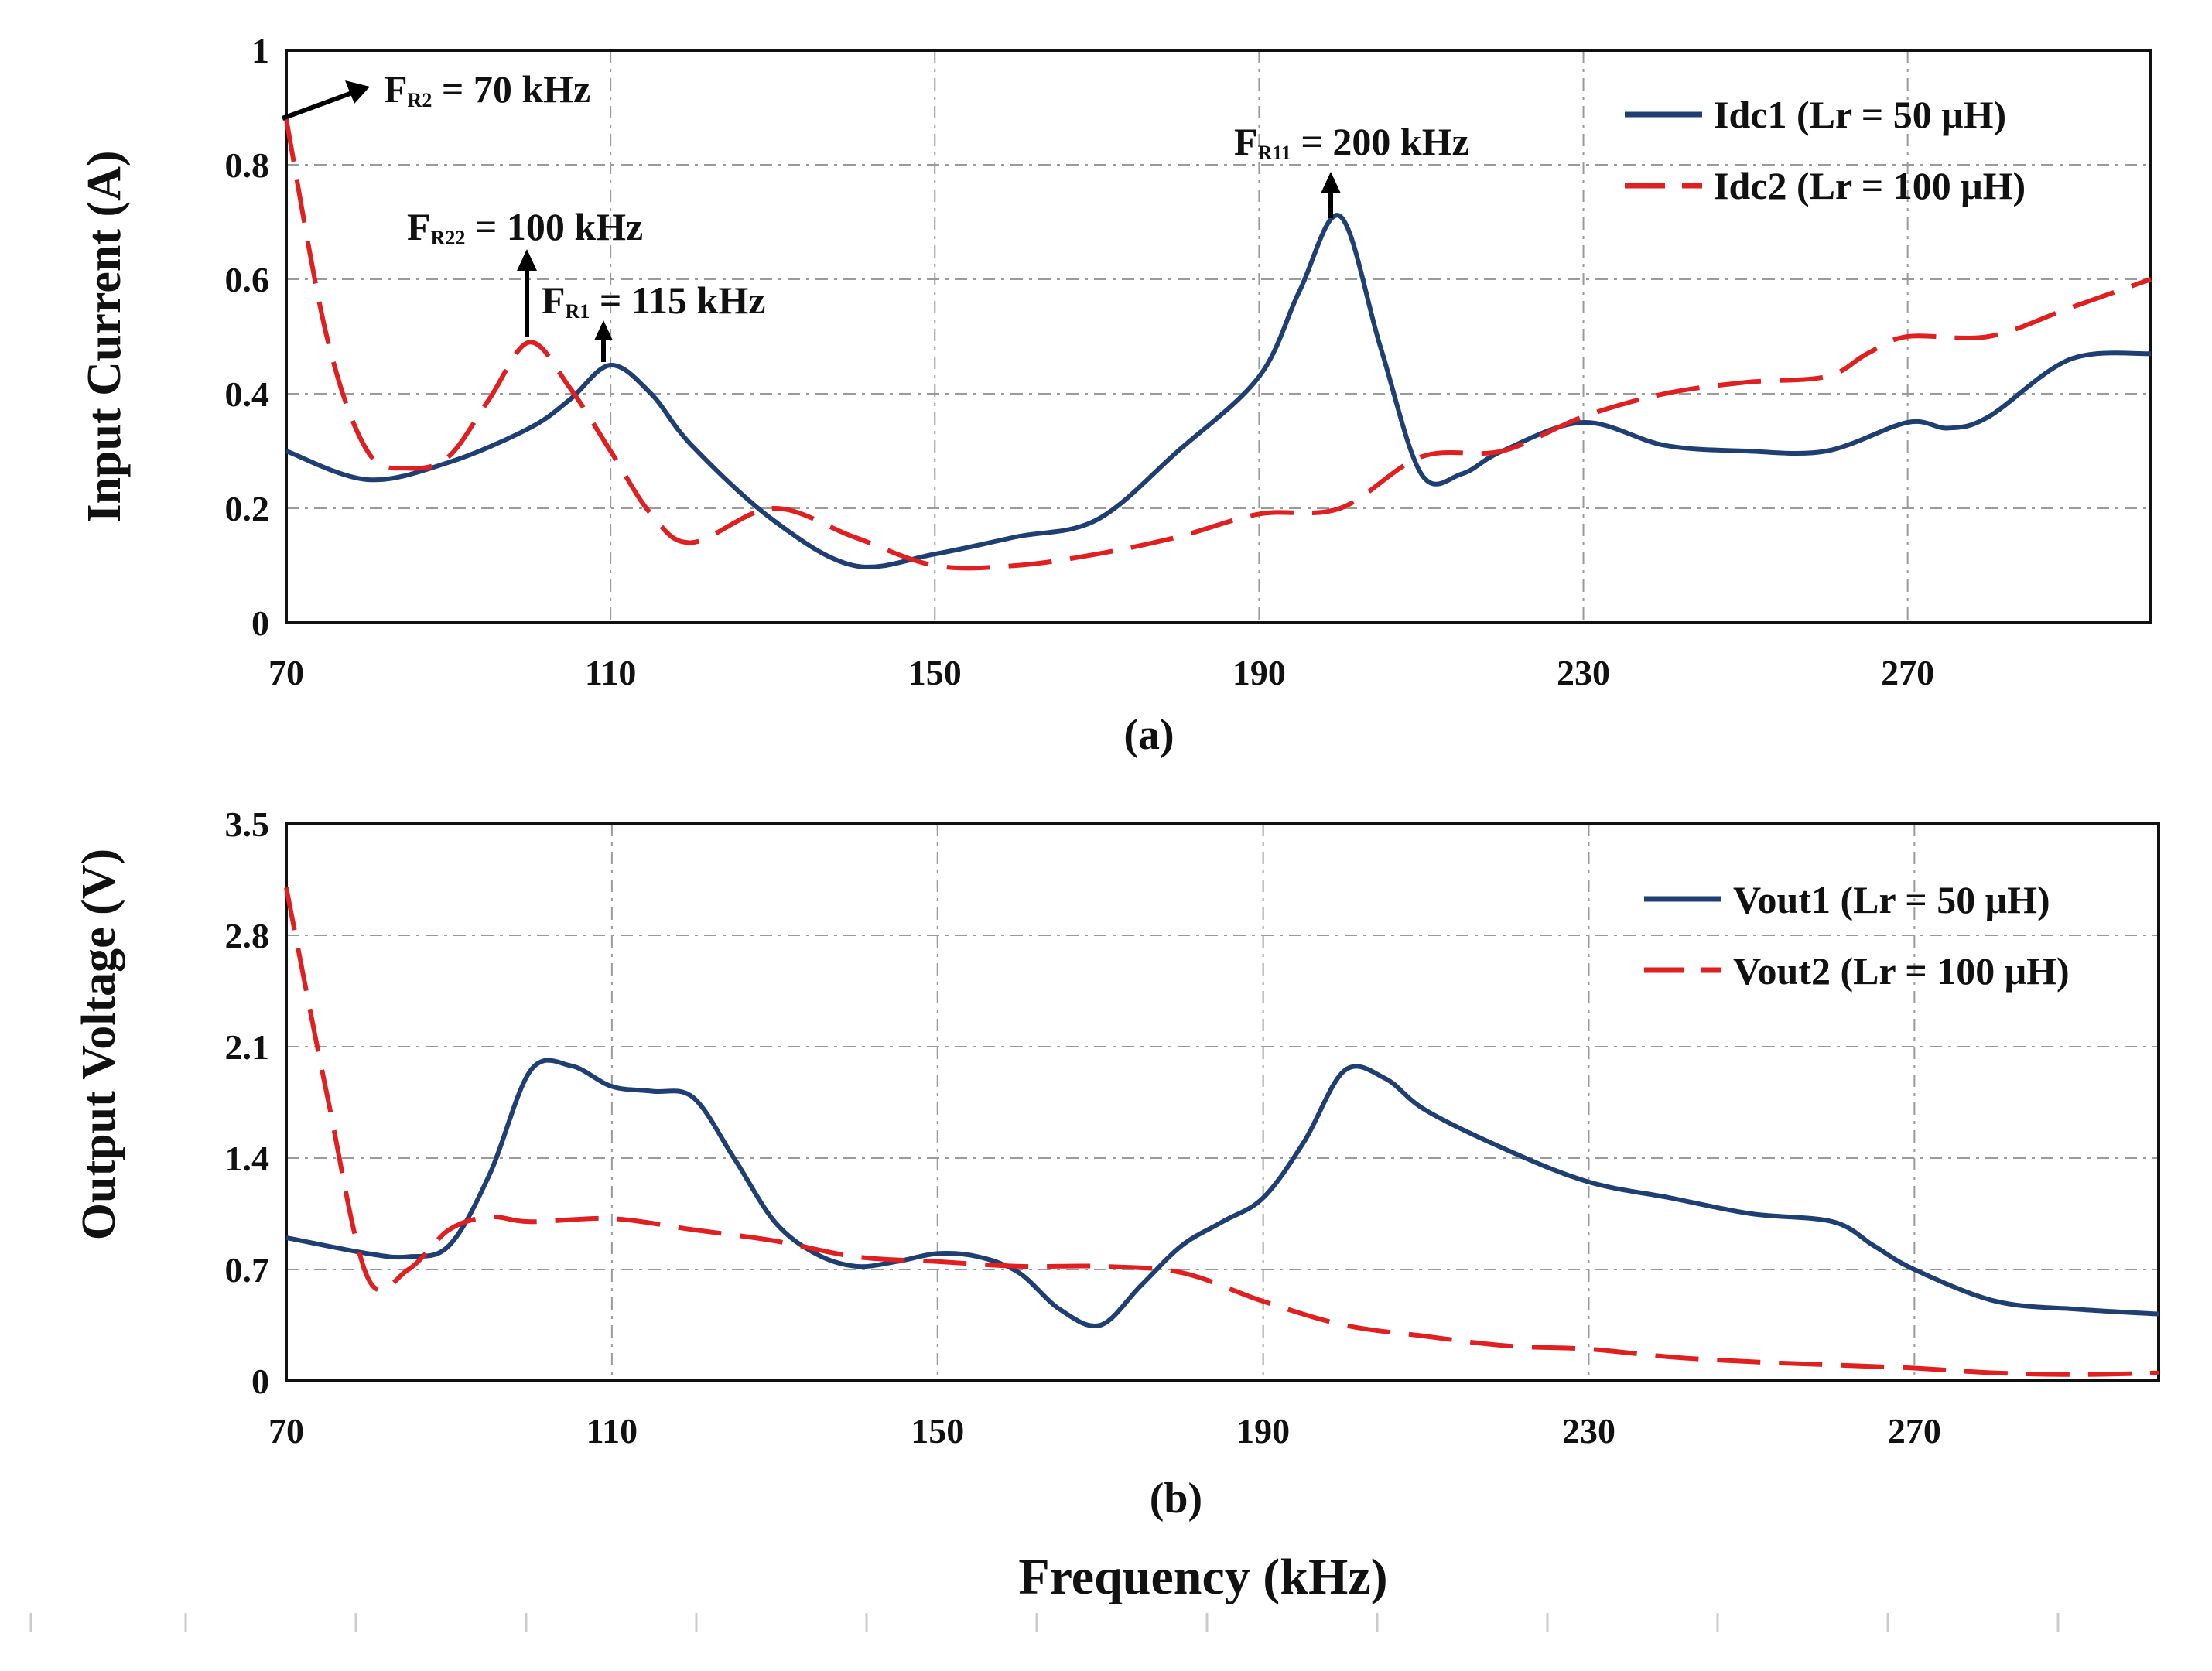 The image size is (2212, 1671). I want to click on x-tick-label-a: 110, so click(610, 672).